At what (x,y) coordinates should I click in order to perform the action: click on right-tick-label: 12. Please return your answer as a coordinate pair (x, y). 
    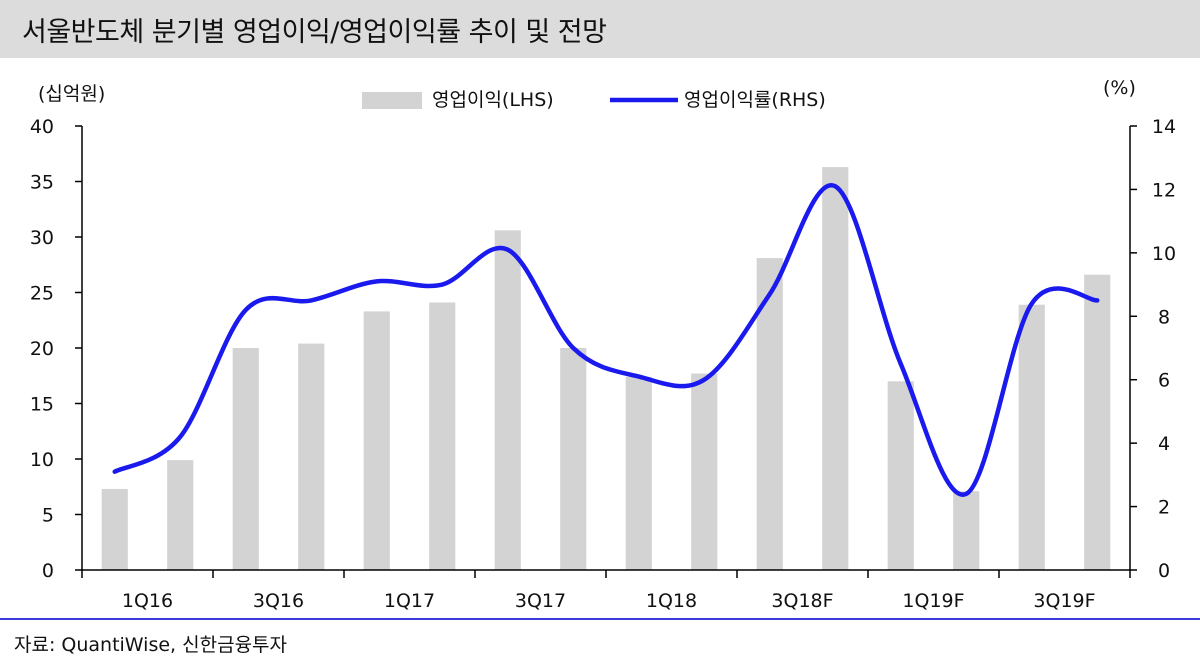
    Looking at the image, I should click on (1164, 190).